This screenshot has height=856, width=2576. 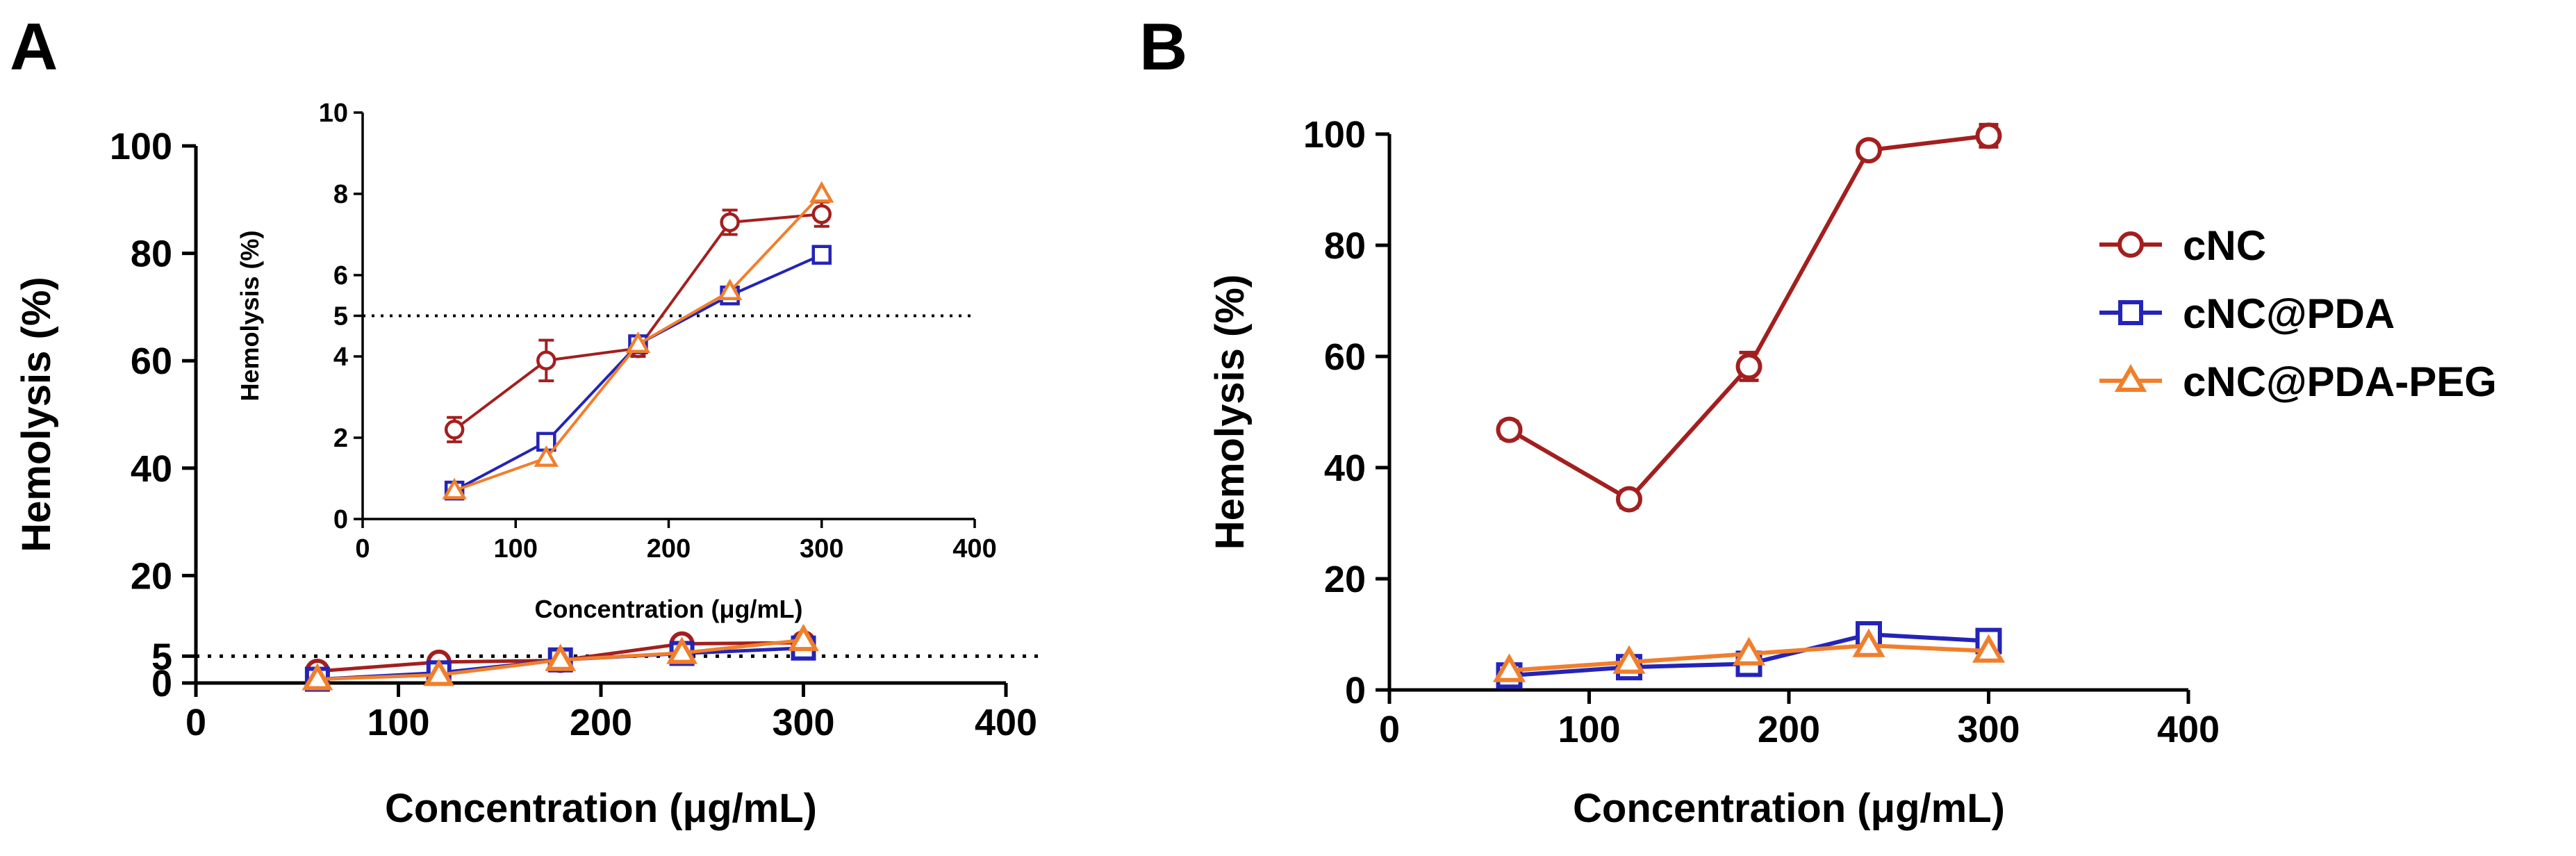 I want to click on panel-b-x-axis-title: Concentration (μg/mL), so click(x=1789, y=808).